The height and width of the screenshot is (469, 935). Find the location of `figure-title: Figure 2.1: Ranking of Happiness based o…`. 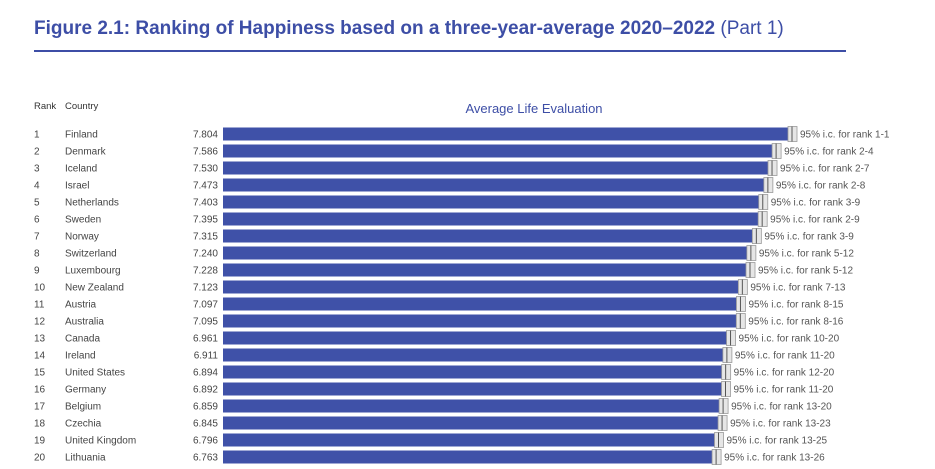

figure-title: Figure 2.1: Ranking of Happiness based o… is located at coordinates (409, 29).